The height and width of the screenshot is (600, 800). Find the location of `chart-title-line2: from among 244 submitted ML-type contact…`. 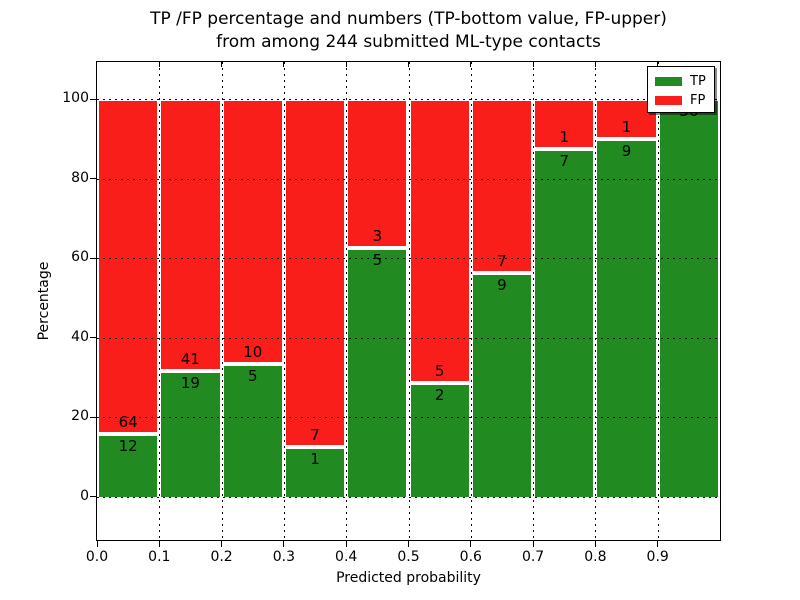

chart-title-line2: from among 244 submitted ML-type contact… is located at coordinates (408, 42).